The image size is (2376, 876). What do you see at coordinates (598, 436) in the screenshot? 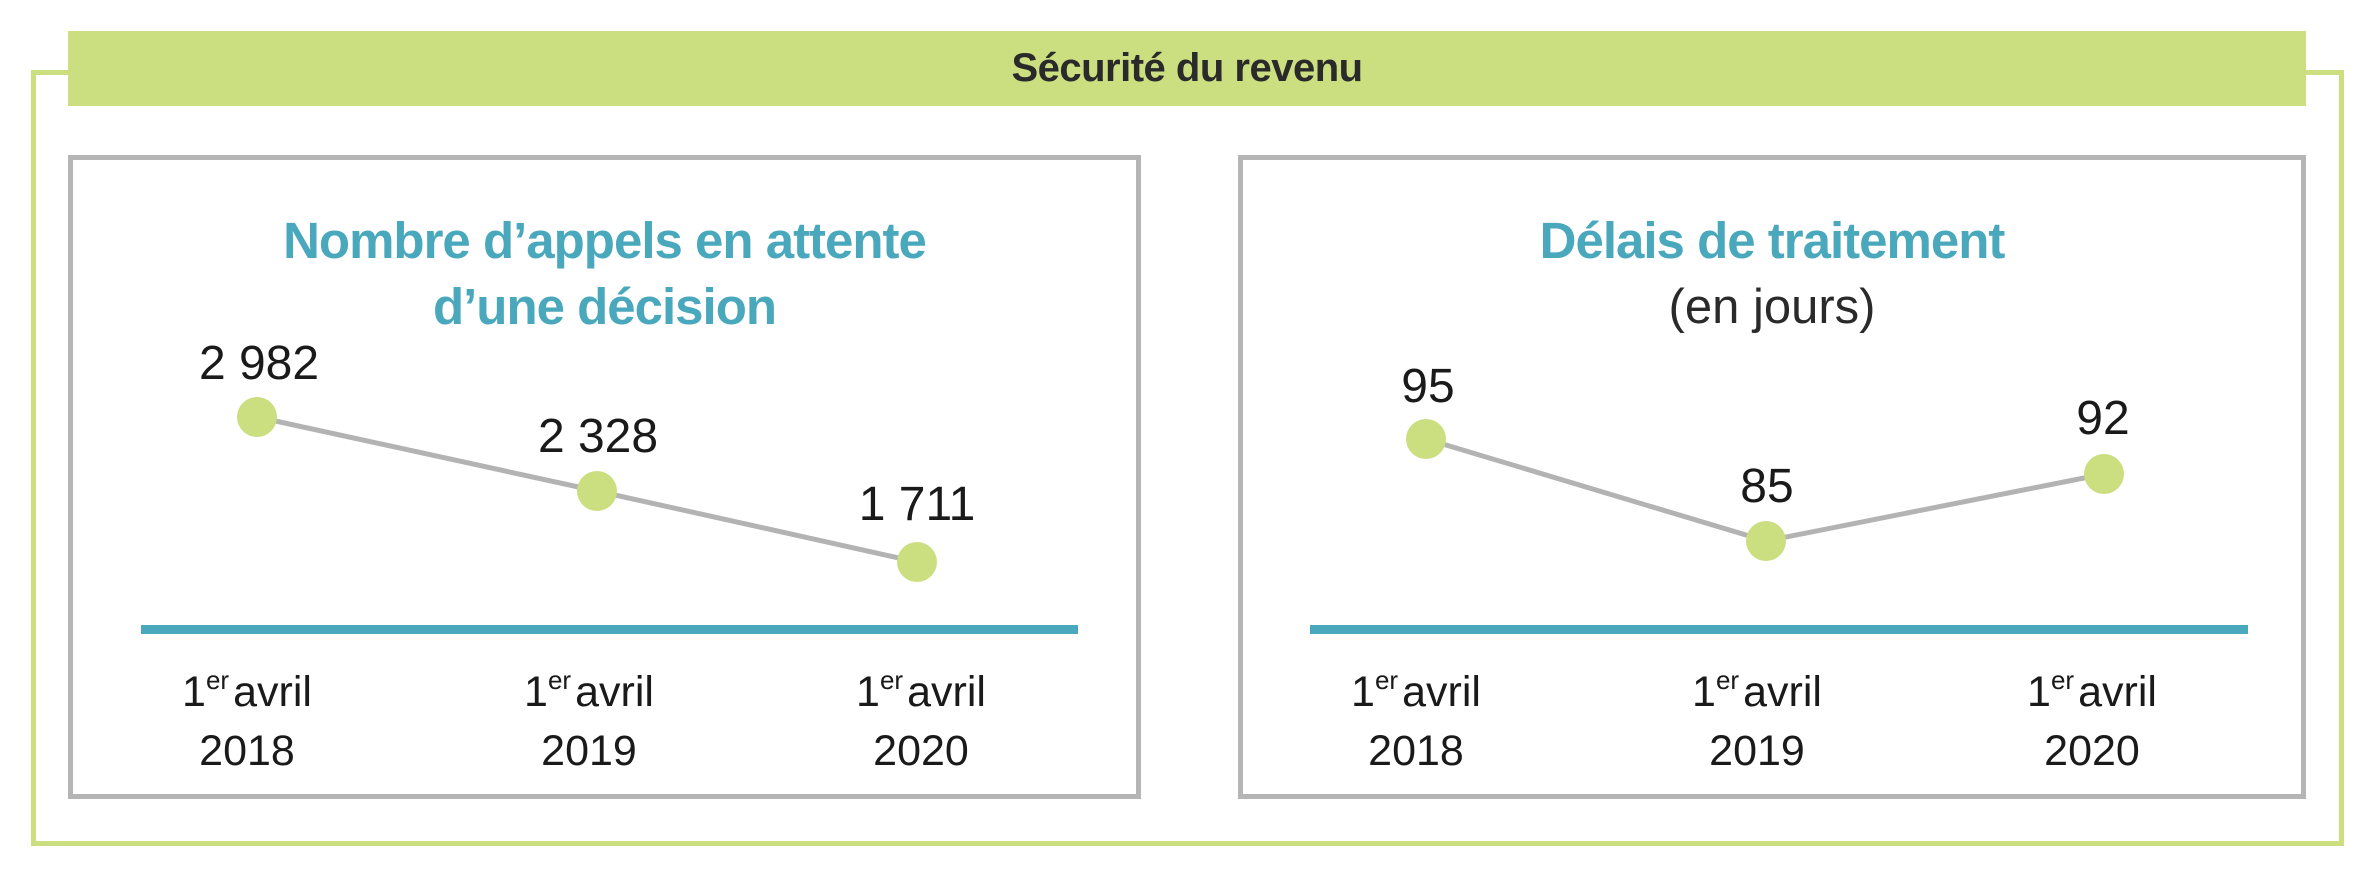
I see `data-label: 2 328` at bounding box center [598, 436].